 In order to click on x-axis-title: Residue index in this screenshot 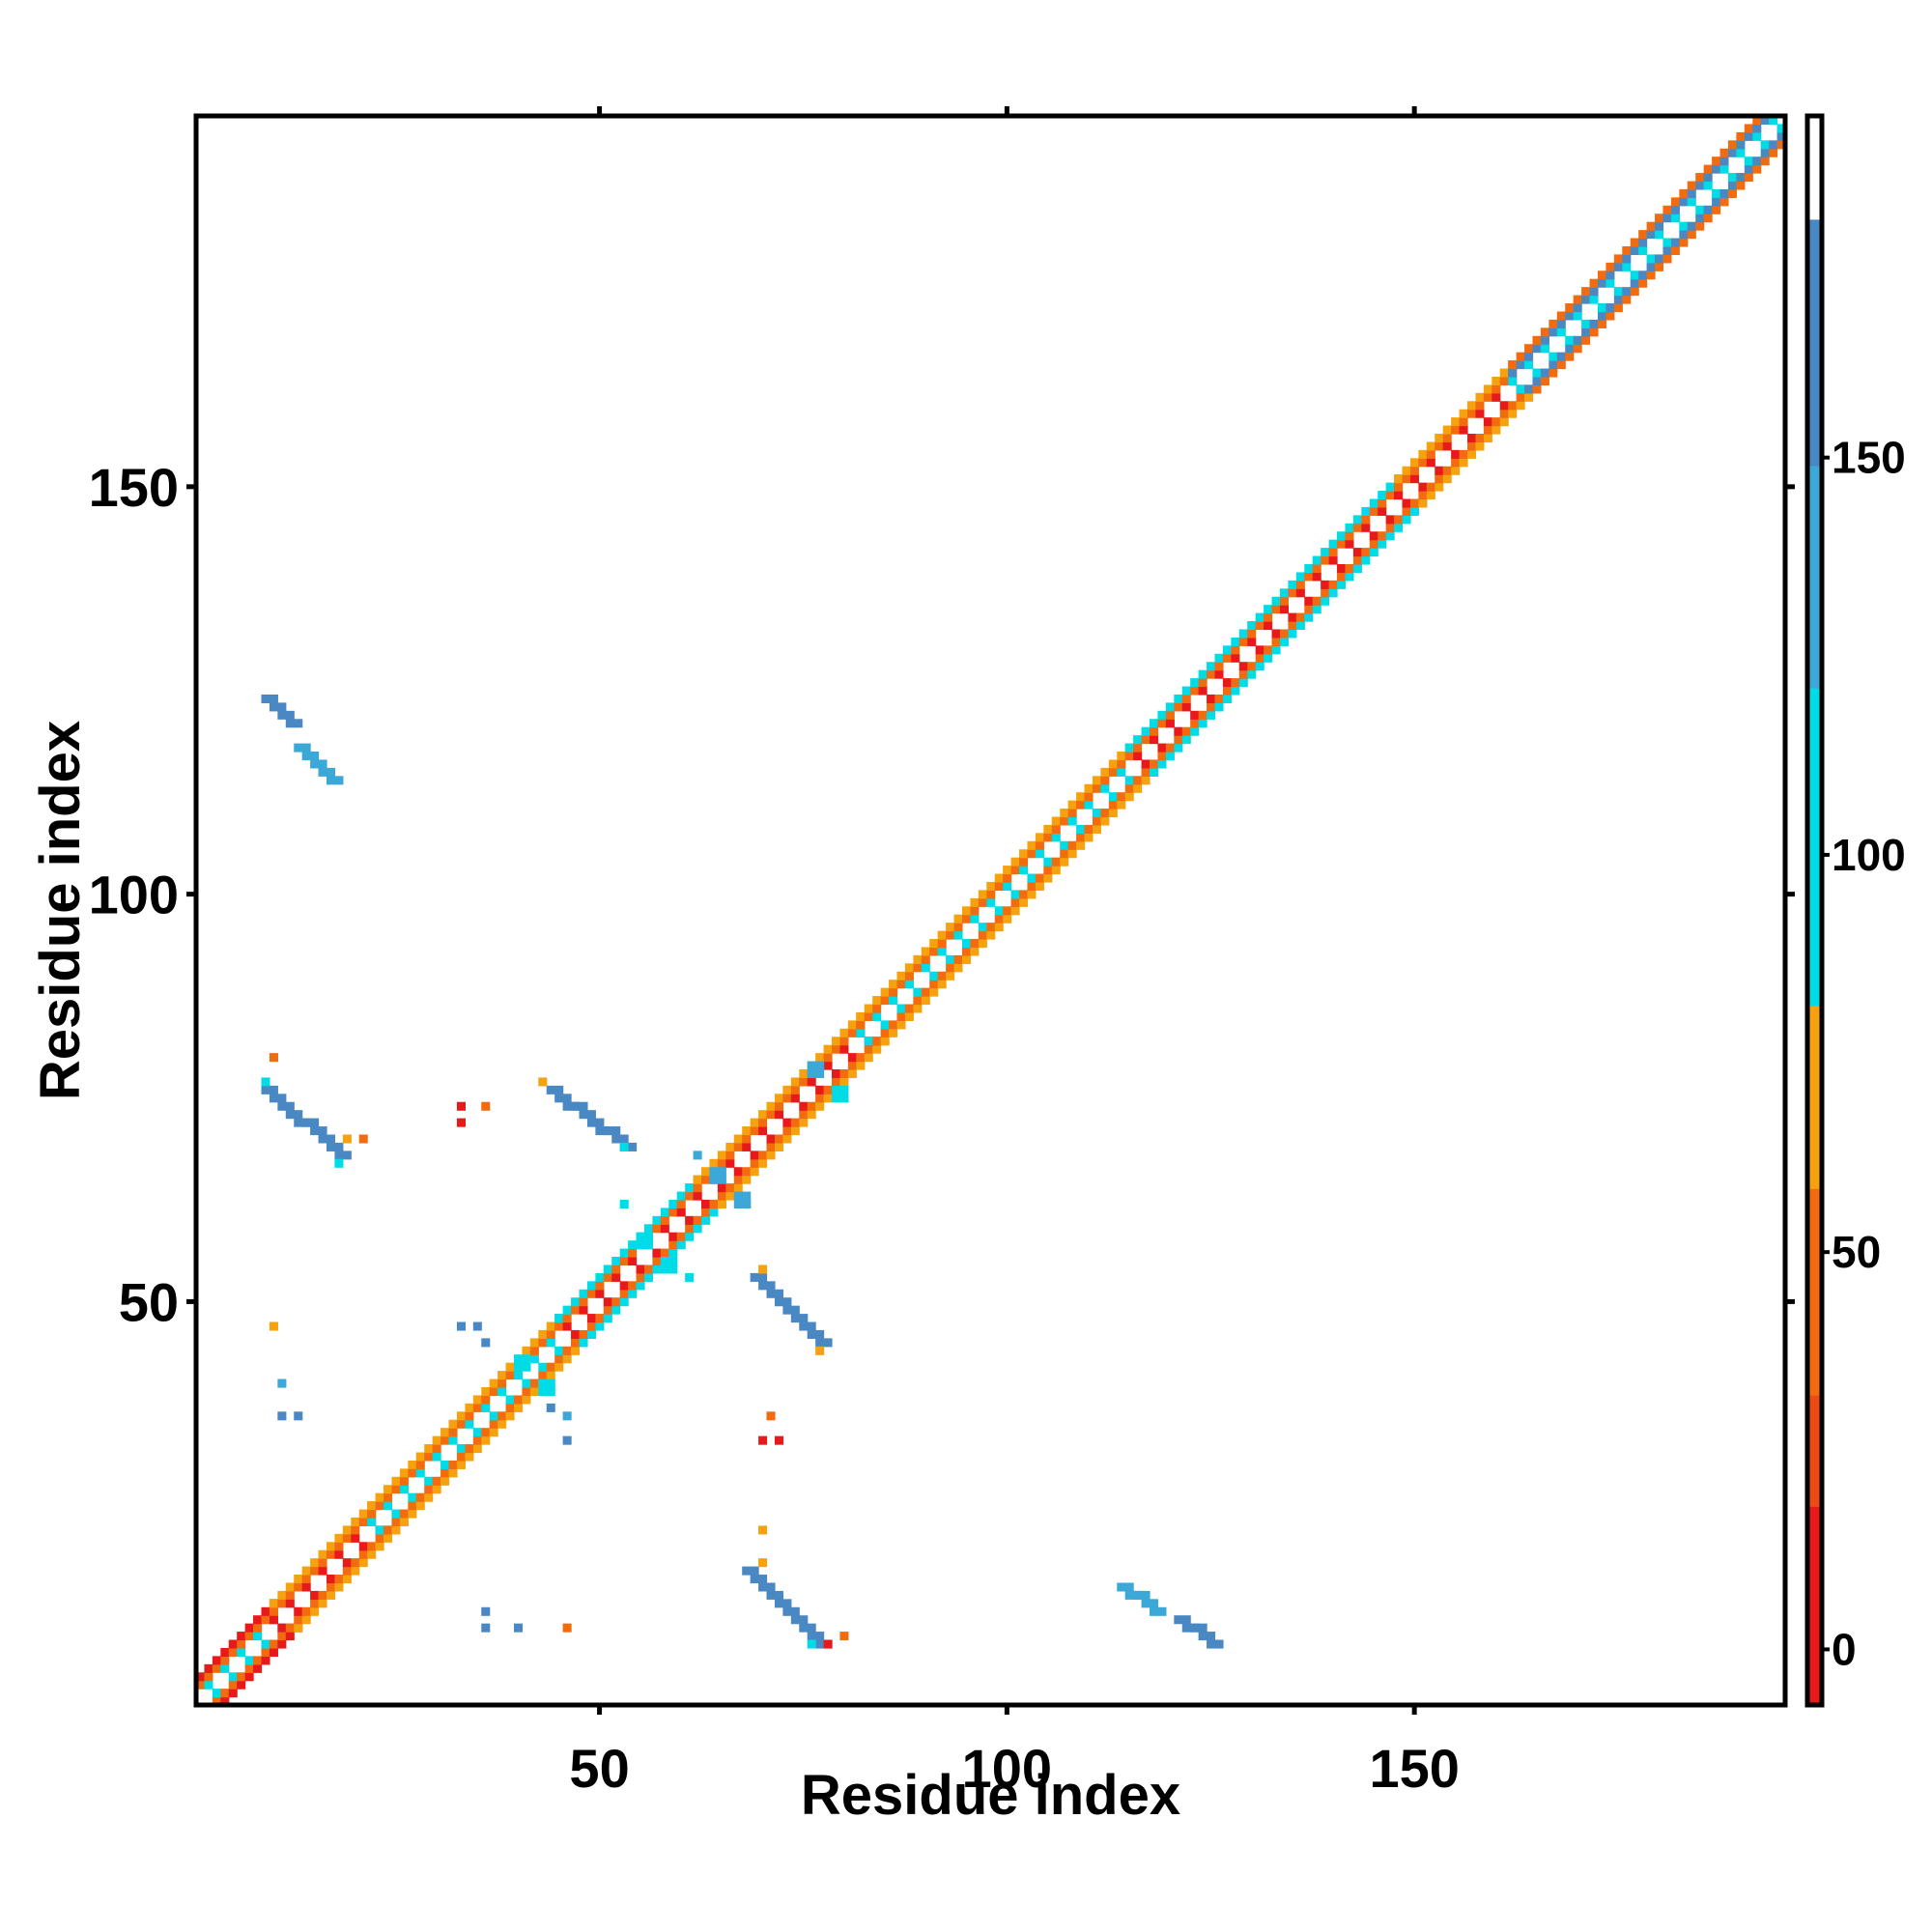, I will do `click(990, 1795)`.